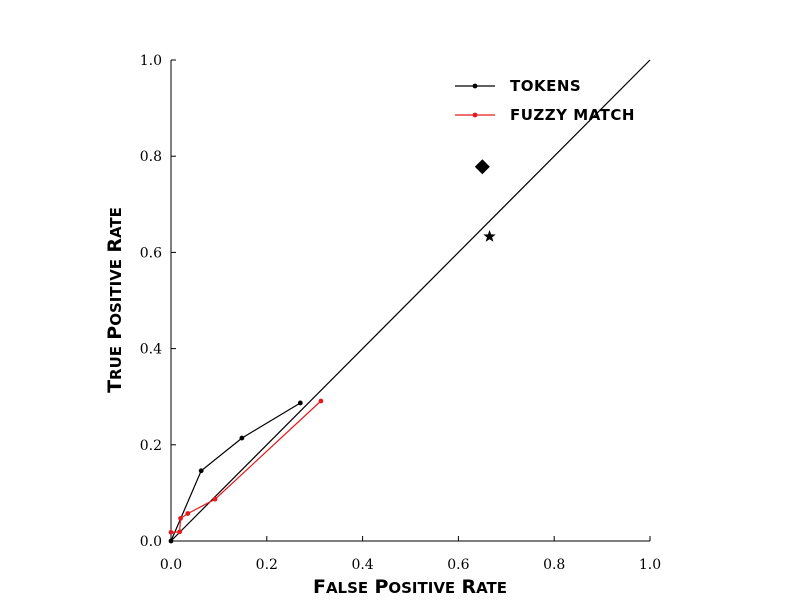  What do you see at coordinates (115, 300) in the screenshot?
I see `y-axis-title: TRUE POSITIVE RATE` at bounding box center [115, 300].